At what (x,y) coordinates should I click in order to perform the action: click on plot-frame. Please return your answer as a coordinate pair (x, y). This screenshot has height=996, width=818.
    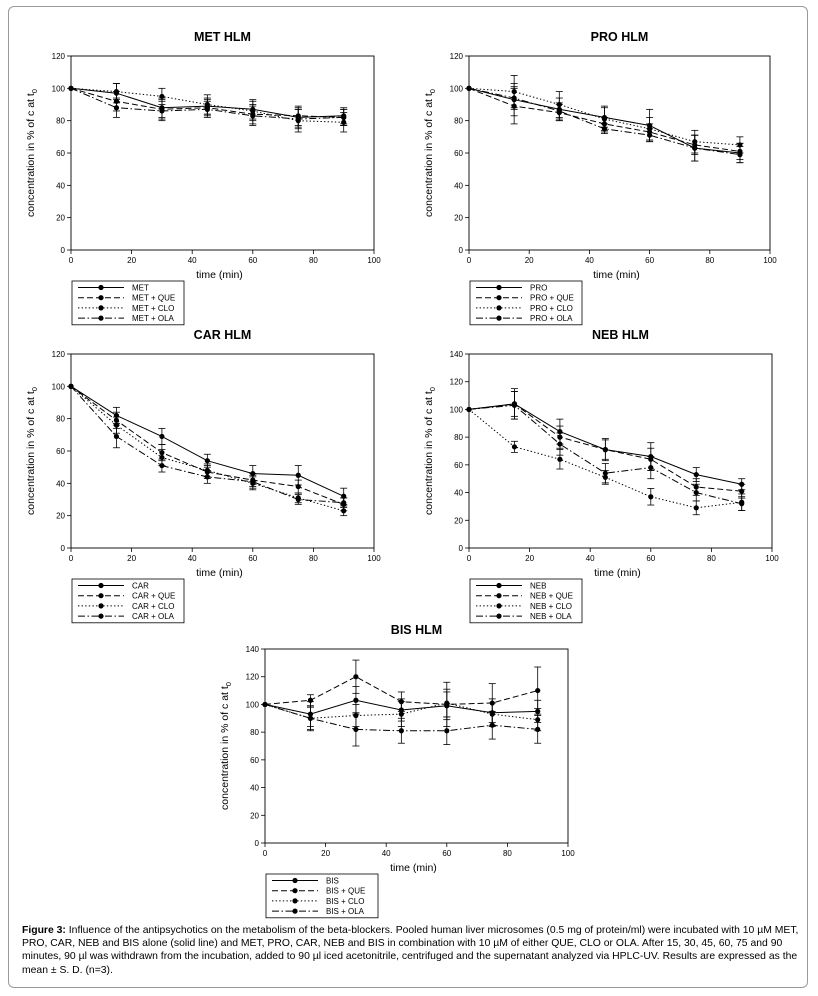
    Looking at the image, I should click on (222, 451).